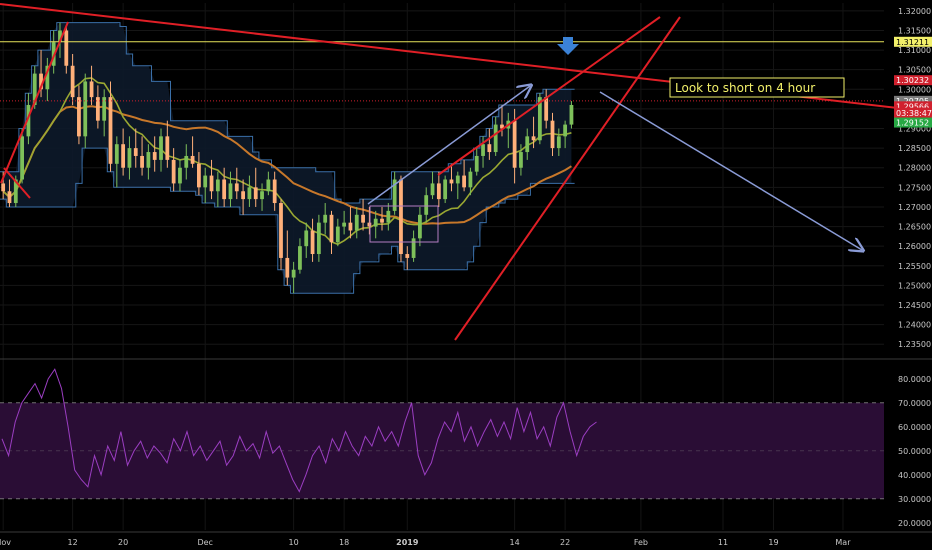 This screenshot has width=932, height=550. I want to click on price-axis-tick: 1.28500, so click(914, 148).